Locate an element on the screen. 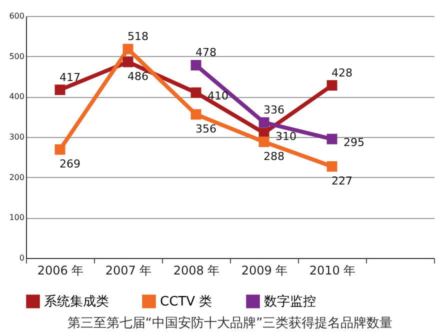 This screenshot has width=445, height=336. data-label: 288 is located at coordinates (274, 156).